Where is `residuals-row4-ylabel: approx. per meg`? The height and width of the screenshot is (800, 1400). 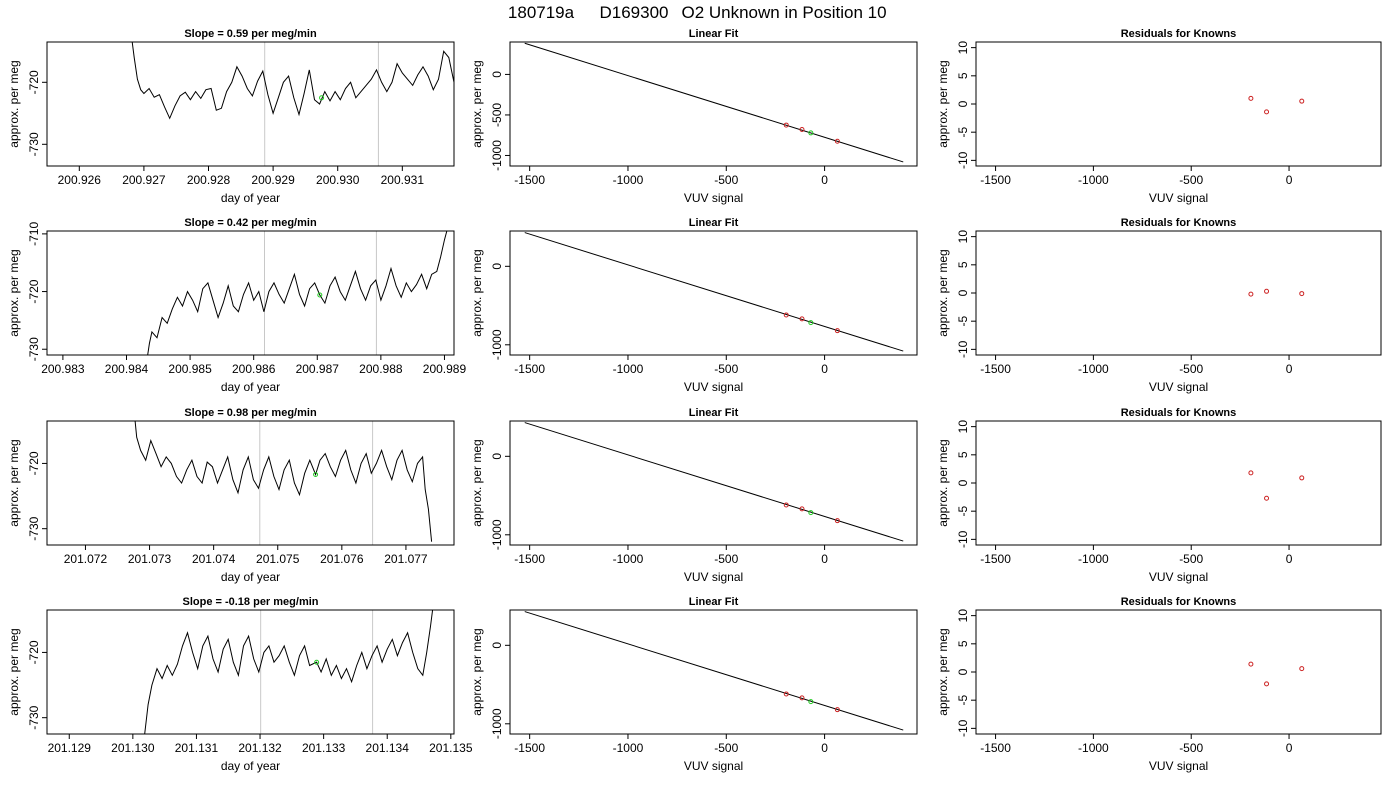 residuals-row4-ylabel: approx. per meg is located at coordinates (943, 671).